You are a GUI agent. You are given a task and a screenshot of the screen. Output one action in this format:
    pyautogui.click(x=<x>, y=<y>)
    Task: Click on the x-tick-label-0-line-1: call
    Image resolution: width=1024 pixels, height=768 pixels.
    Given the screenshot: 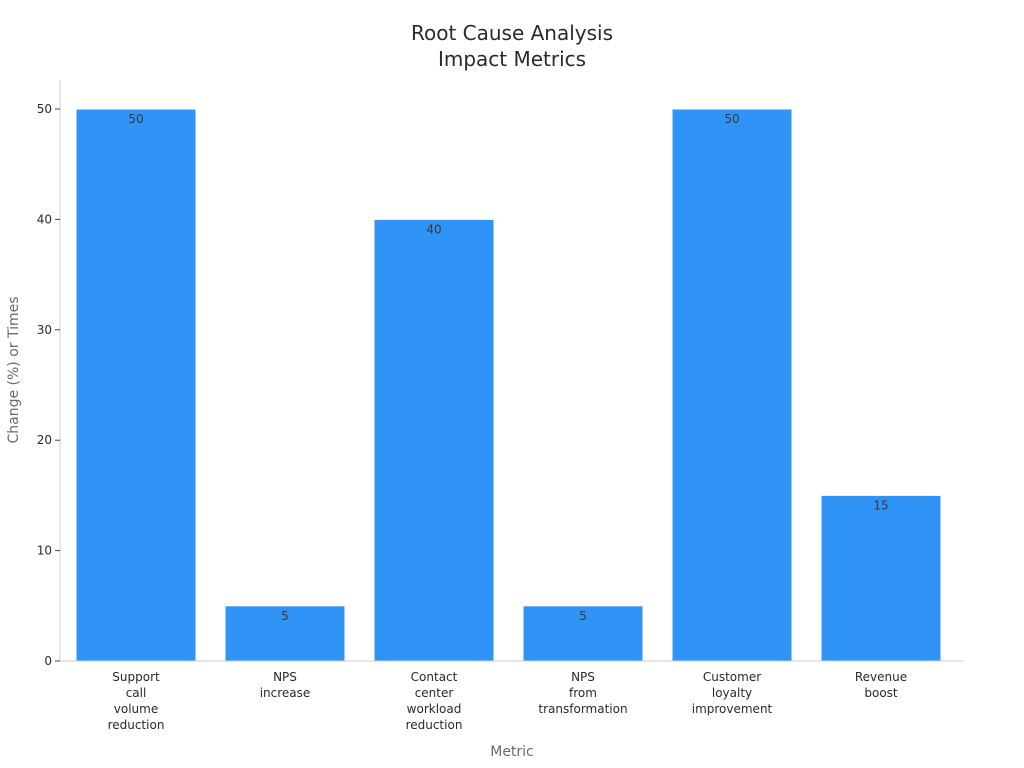 What is the action you would take?
    pyautogui.click(x=136, y=693)
    